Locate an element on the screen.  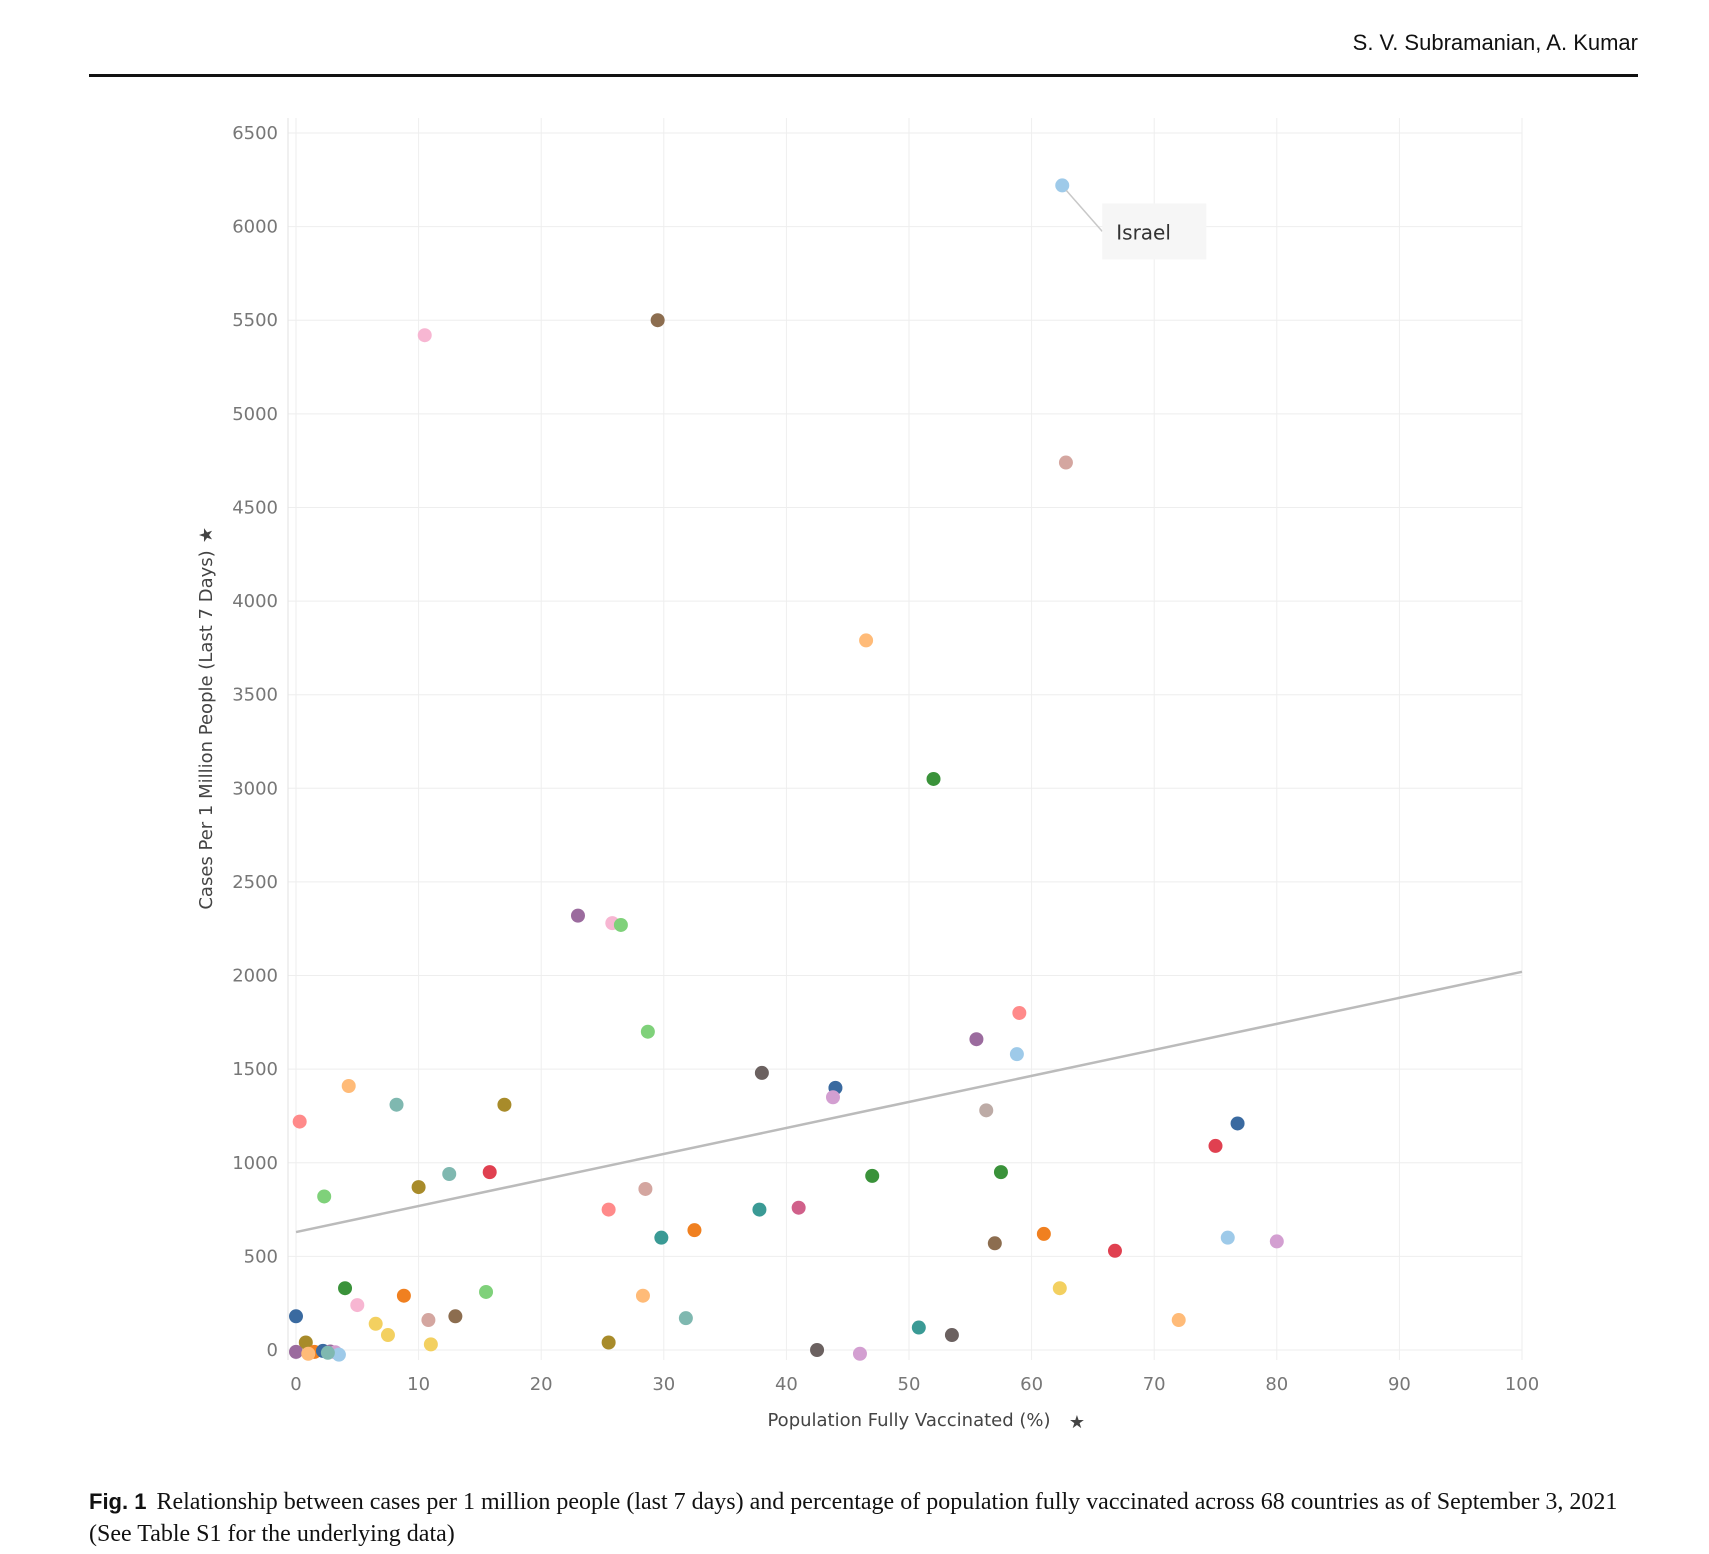
trend-layer is located at coordinates (909, 1102).